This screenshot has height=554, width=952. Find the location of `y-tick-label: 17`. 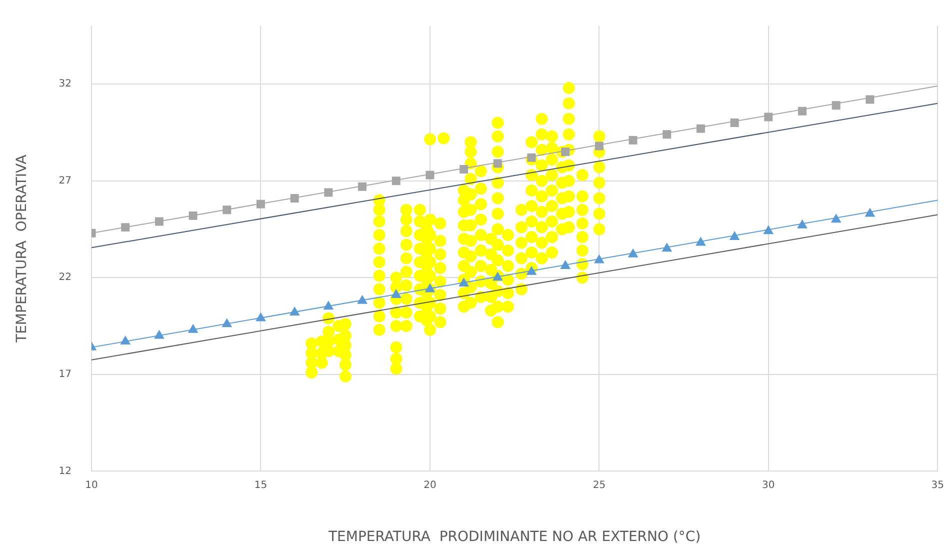

y-tick-label: 17 is located at coordinates (65, 374).